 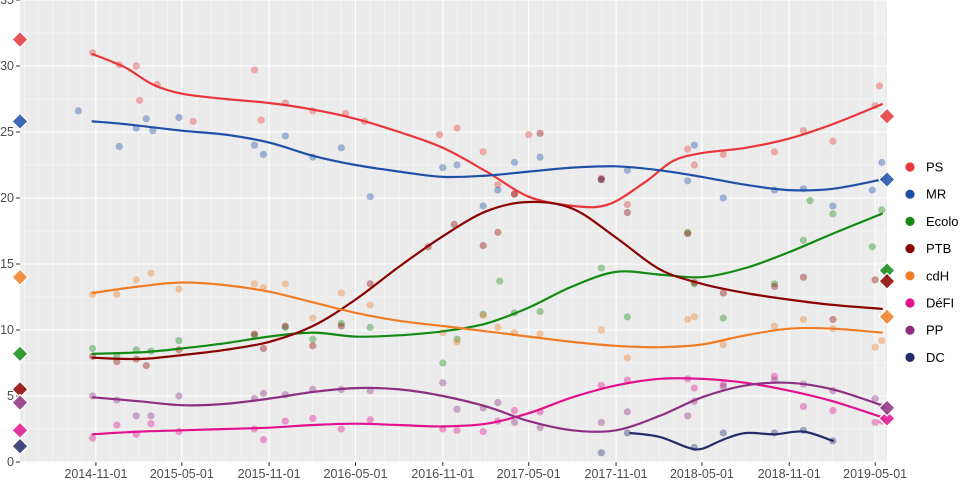 What do you see at coordinates (731, 440) in the screenshot?
I see `trend-line-dc` at bounding box center [731, 440].